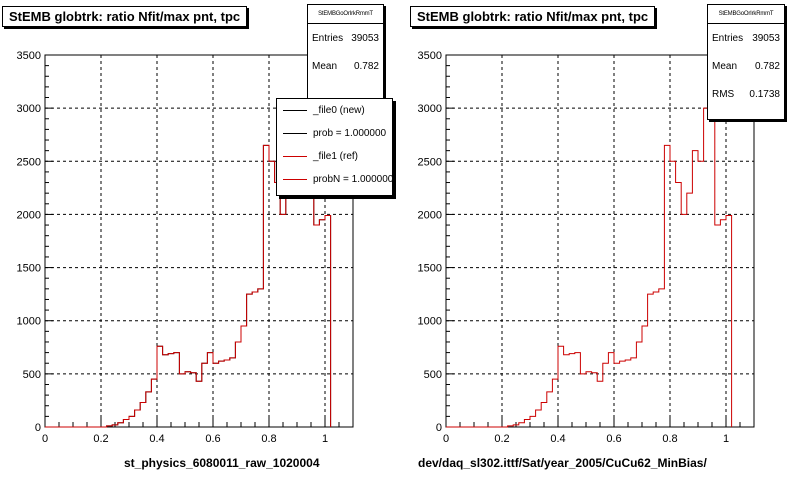  I want to click on legend-entry-prob: prob = 1.000000, so click(334, 133).